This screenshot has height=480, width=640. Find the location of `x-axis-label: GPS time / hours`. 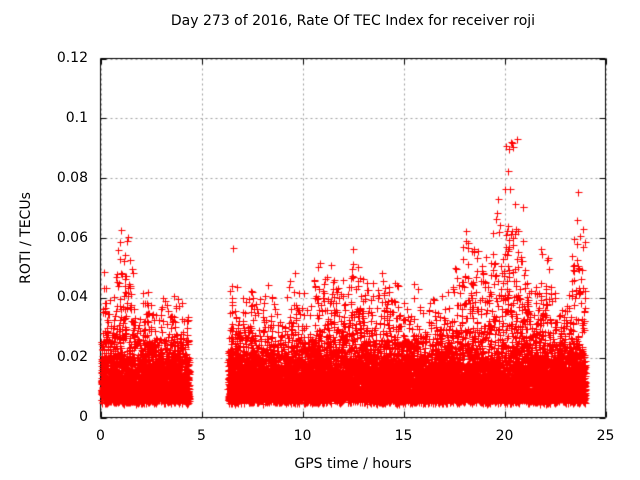

x-axis-label: GPS time / hours is located at coordinates (353, 464).